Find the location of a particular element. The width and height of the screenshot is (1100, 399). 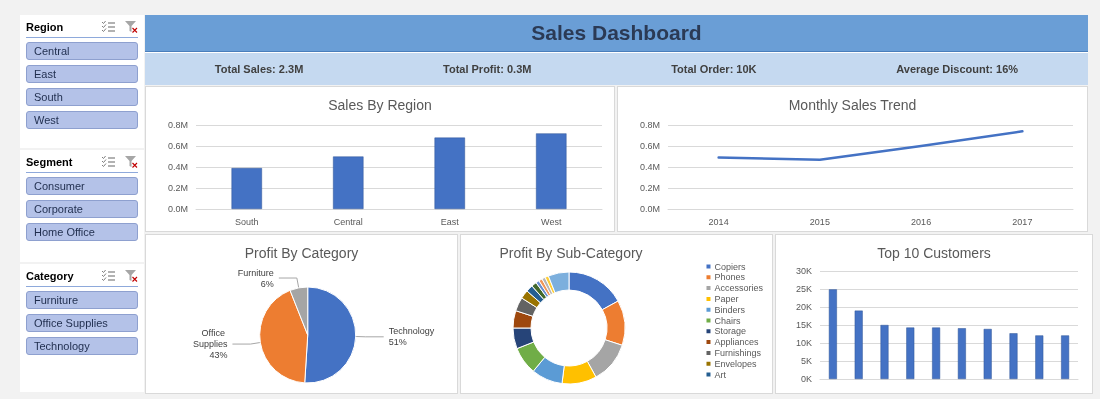

text: Office Supplies is located at coordinates (82, 323).